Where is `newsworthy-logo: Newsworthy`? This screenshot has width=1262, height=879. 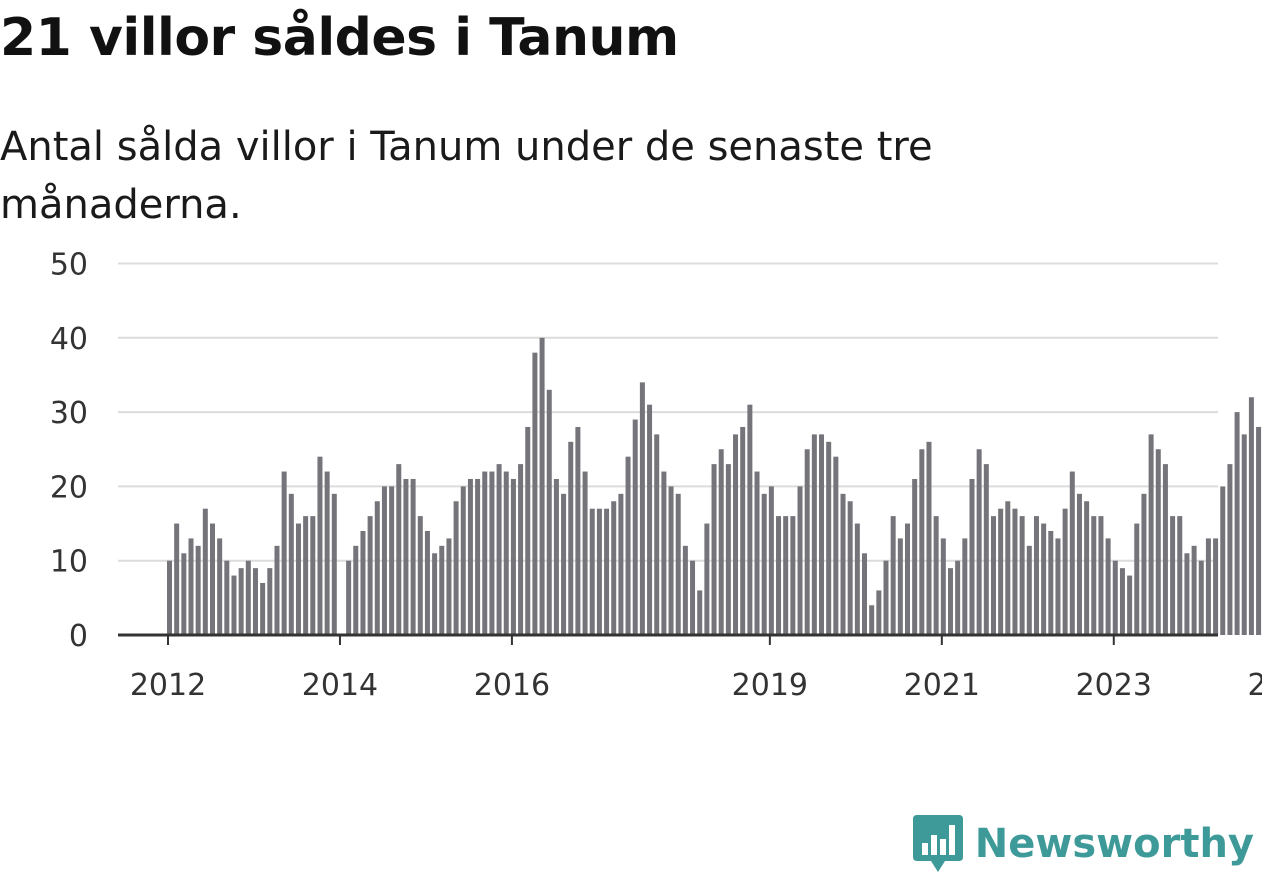
newsworthy-logo: Newsworthy is located at coordinates (1083, 844).